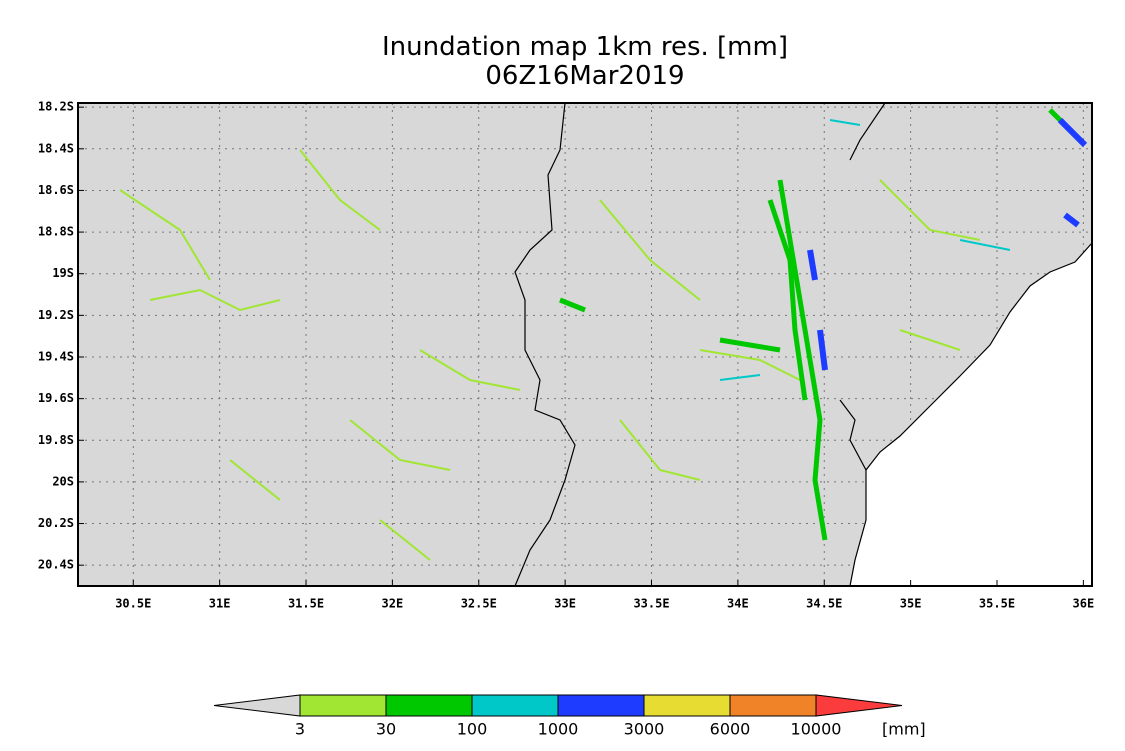 The height and width of the screenshot is (751, 1125). What do you see at coordinates (816, 729) in the screenshot?
I see `colorbar-label: 10000` at bounding box center [816, 729].